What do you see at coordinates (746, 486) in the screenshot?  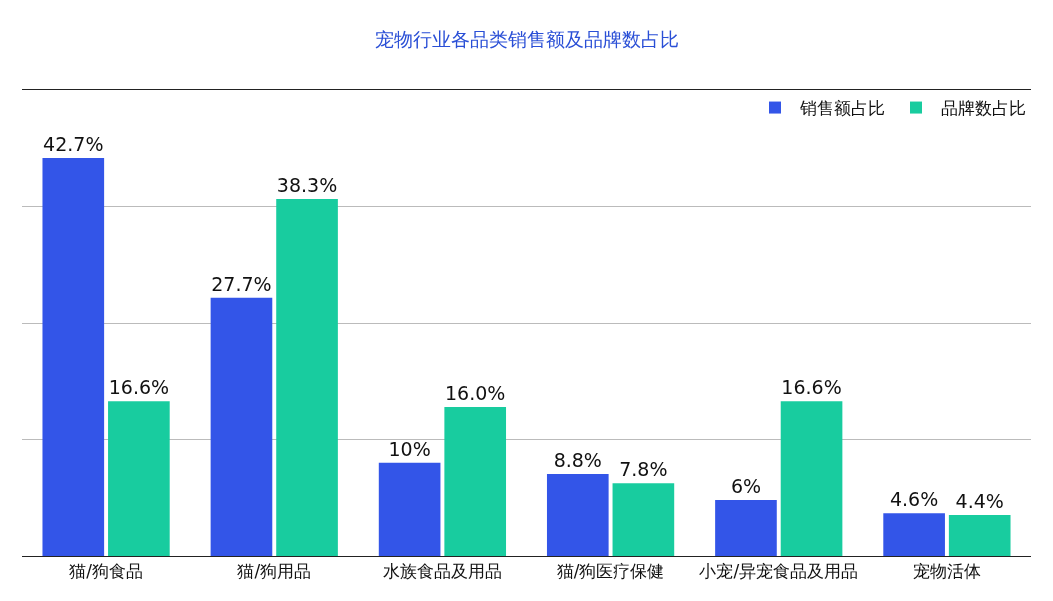 I see `data-label: 6%` at bounding box center [746, 486].